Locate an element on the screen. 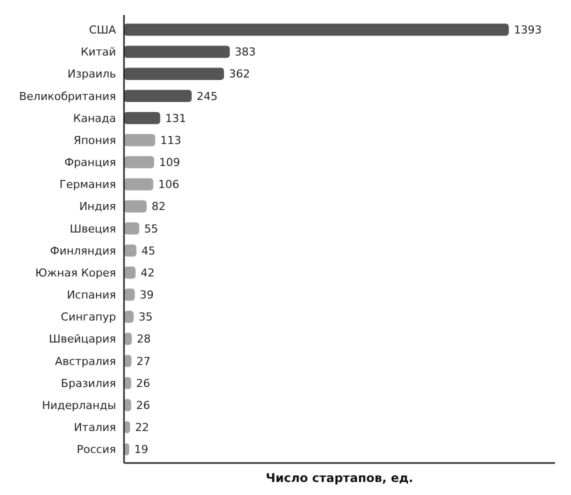 This screenshot has width=571, height=495. data-label: 19 is located at coordinates (141, 449).